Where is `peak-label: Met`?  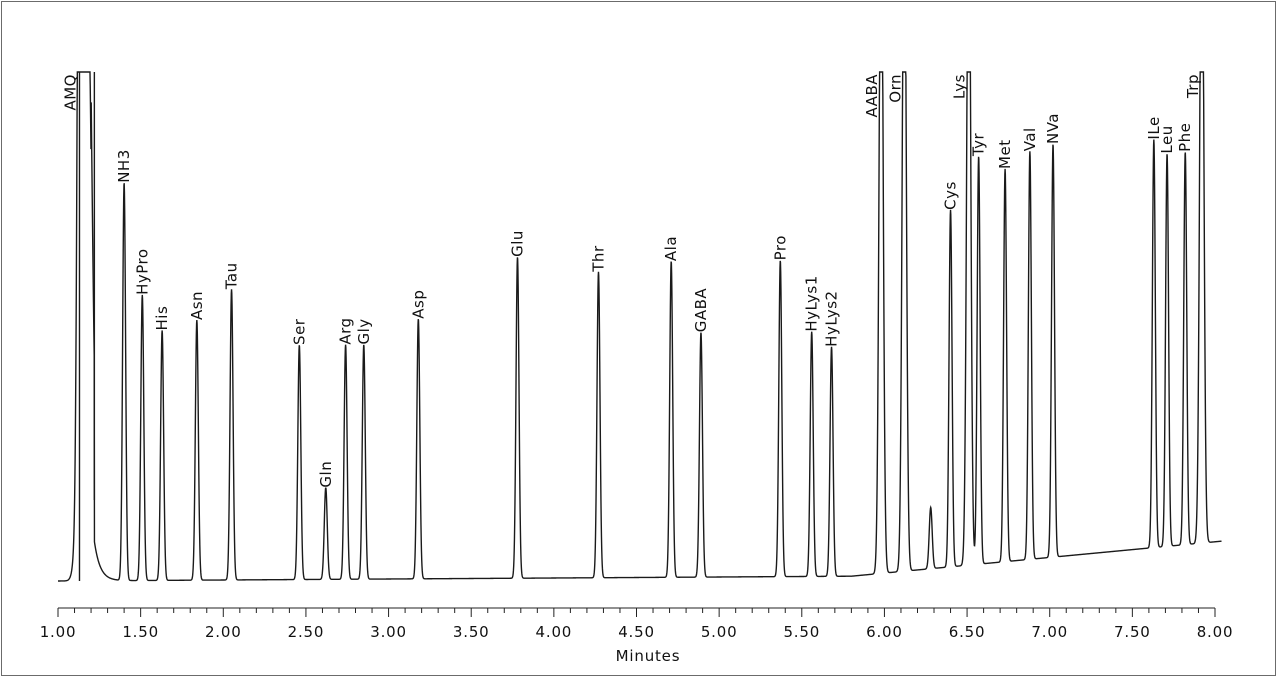 peak-label: Met is located at coordinates (1005, 154).